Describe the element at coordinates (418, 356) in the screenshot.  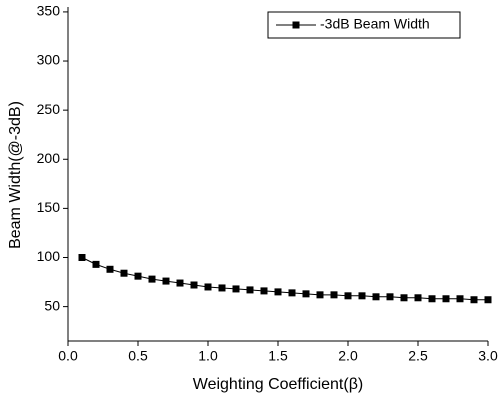
I see `x-tick-label: 2.5` at that location.